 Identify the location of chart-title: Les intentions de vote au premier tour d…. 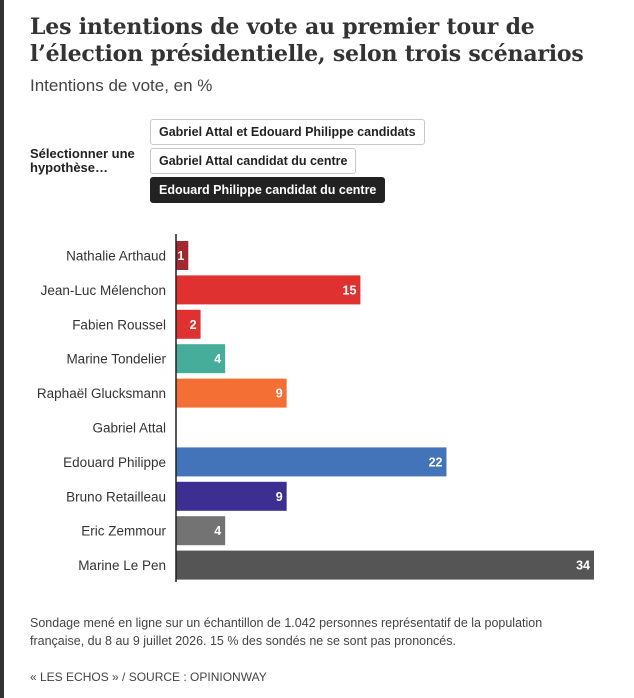
(307, 40).